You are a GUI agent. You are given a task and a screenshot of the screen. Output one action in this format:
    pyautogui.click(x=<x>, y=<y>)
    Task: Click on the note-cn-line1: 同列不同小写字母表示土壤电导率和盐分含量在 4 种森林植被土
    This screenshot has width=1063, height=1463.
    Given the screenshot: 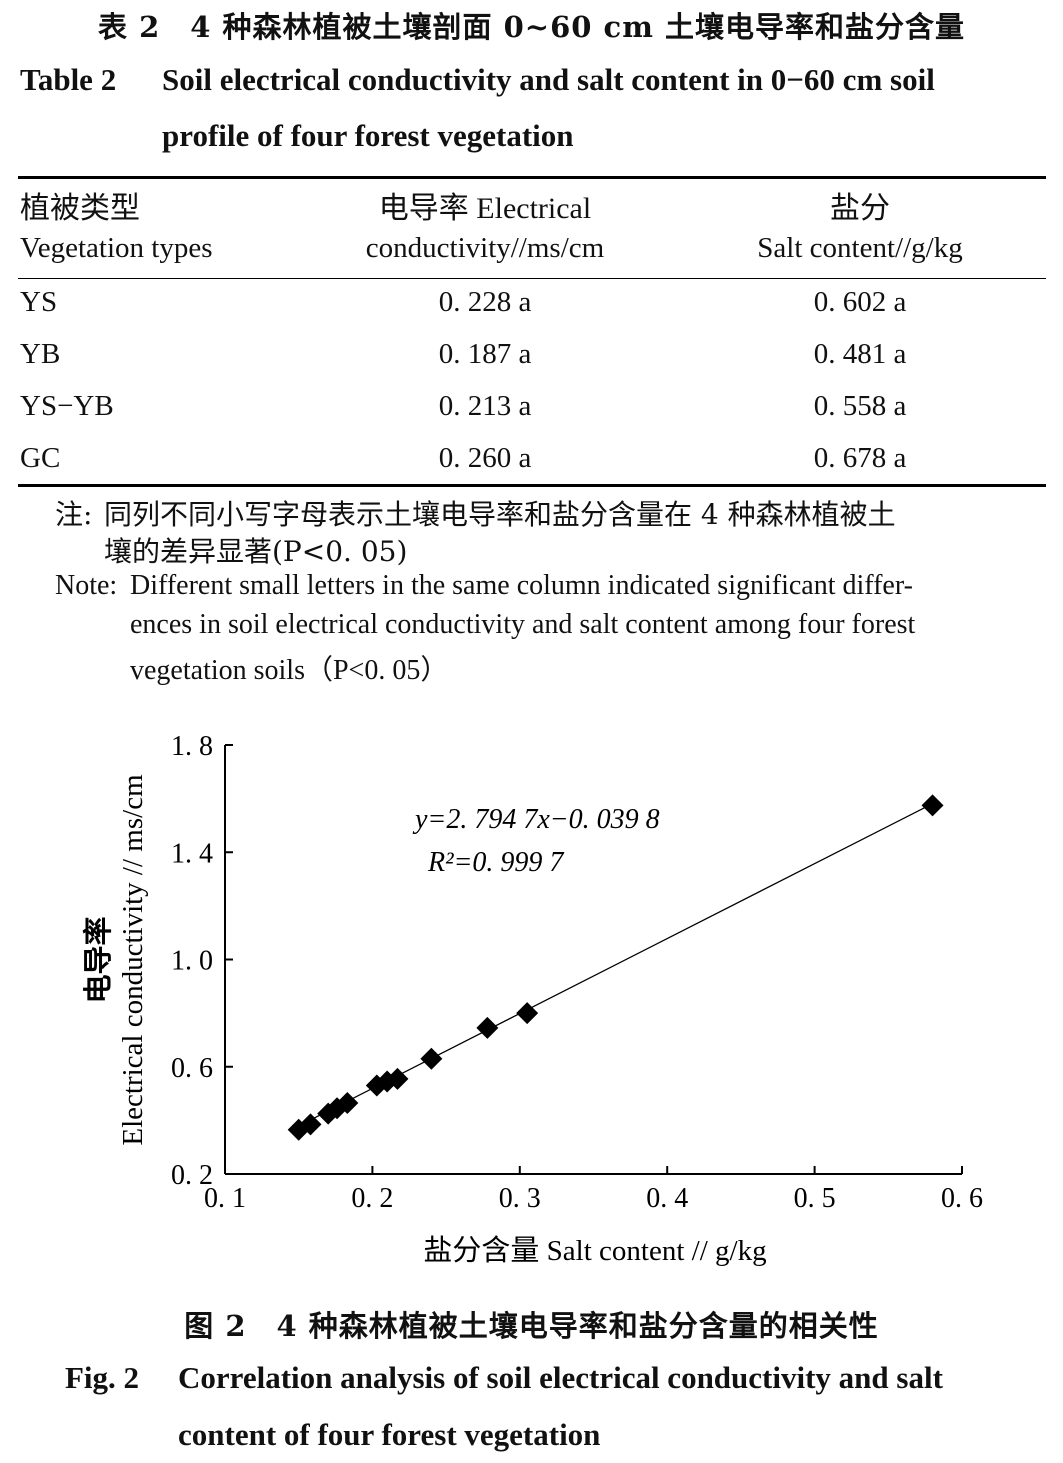 What is the action you would take?
    pyautogui.click(x=500, y=514)
    